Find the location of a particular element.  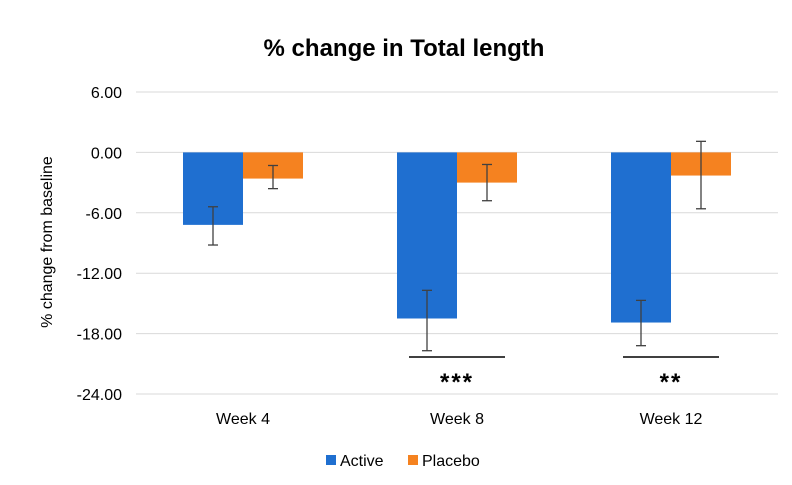

significance-marker: ** is located at coordinates (671, 382).